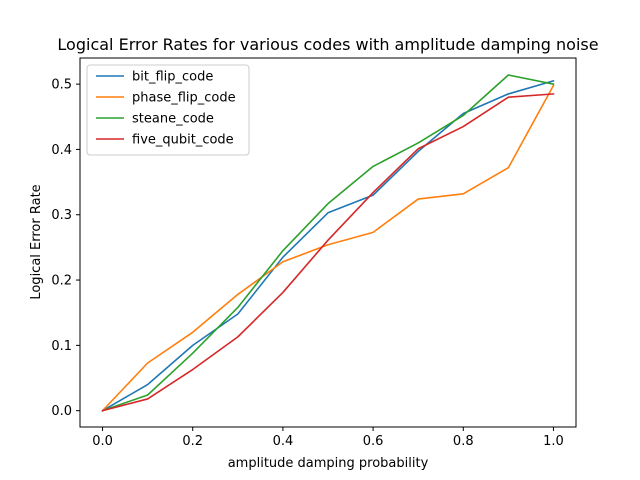 This screenshot has height=480, width=640. What do you see at coordinates (184, 98) in the screenshot?
I see `legend-label: phase_flip_code` at bounding box center [184, 98].